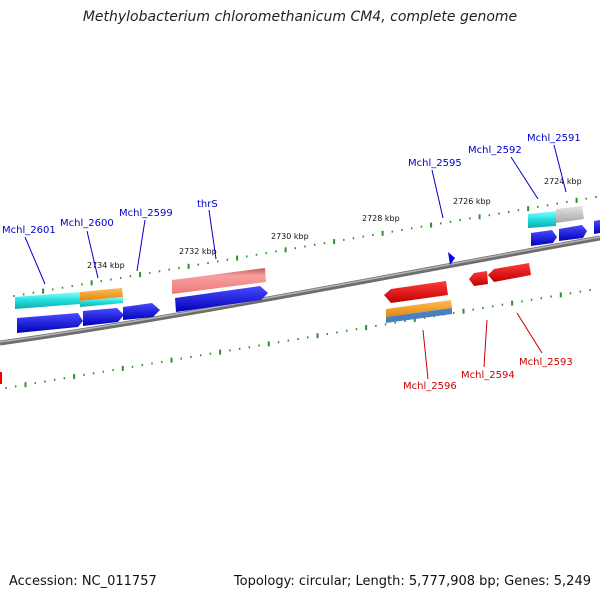 Image resolution: width=600 pixels, height=600 pixels. I want to click on gene-label-mchl-2594: Mchl_2594, so click(488, 375).